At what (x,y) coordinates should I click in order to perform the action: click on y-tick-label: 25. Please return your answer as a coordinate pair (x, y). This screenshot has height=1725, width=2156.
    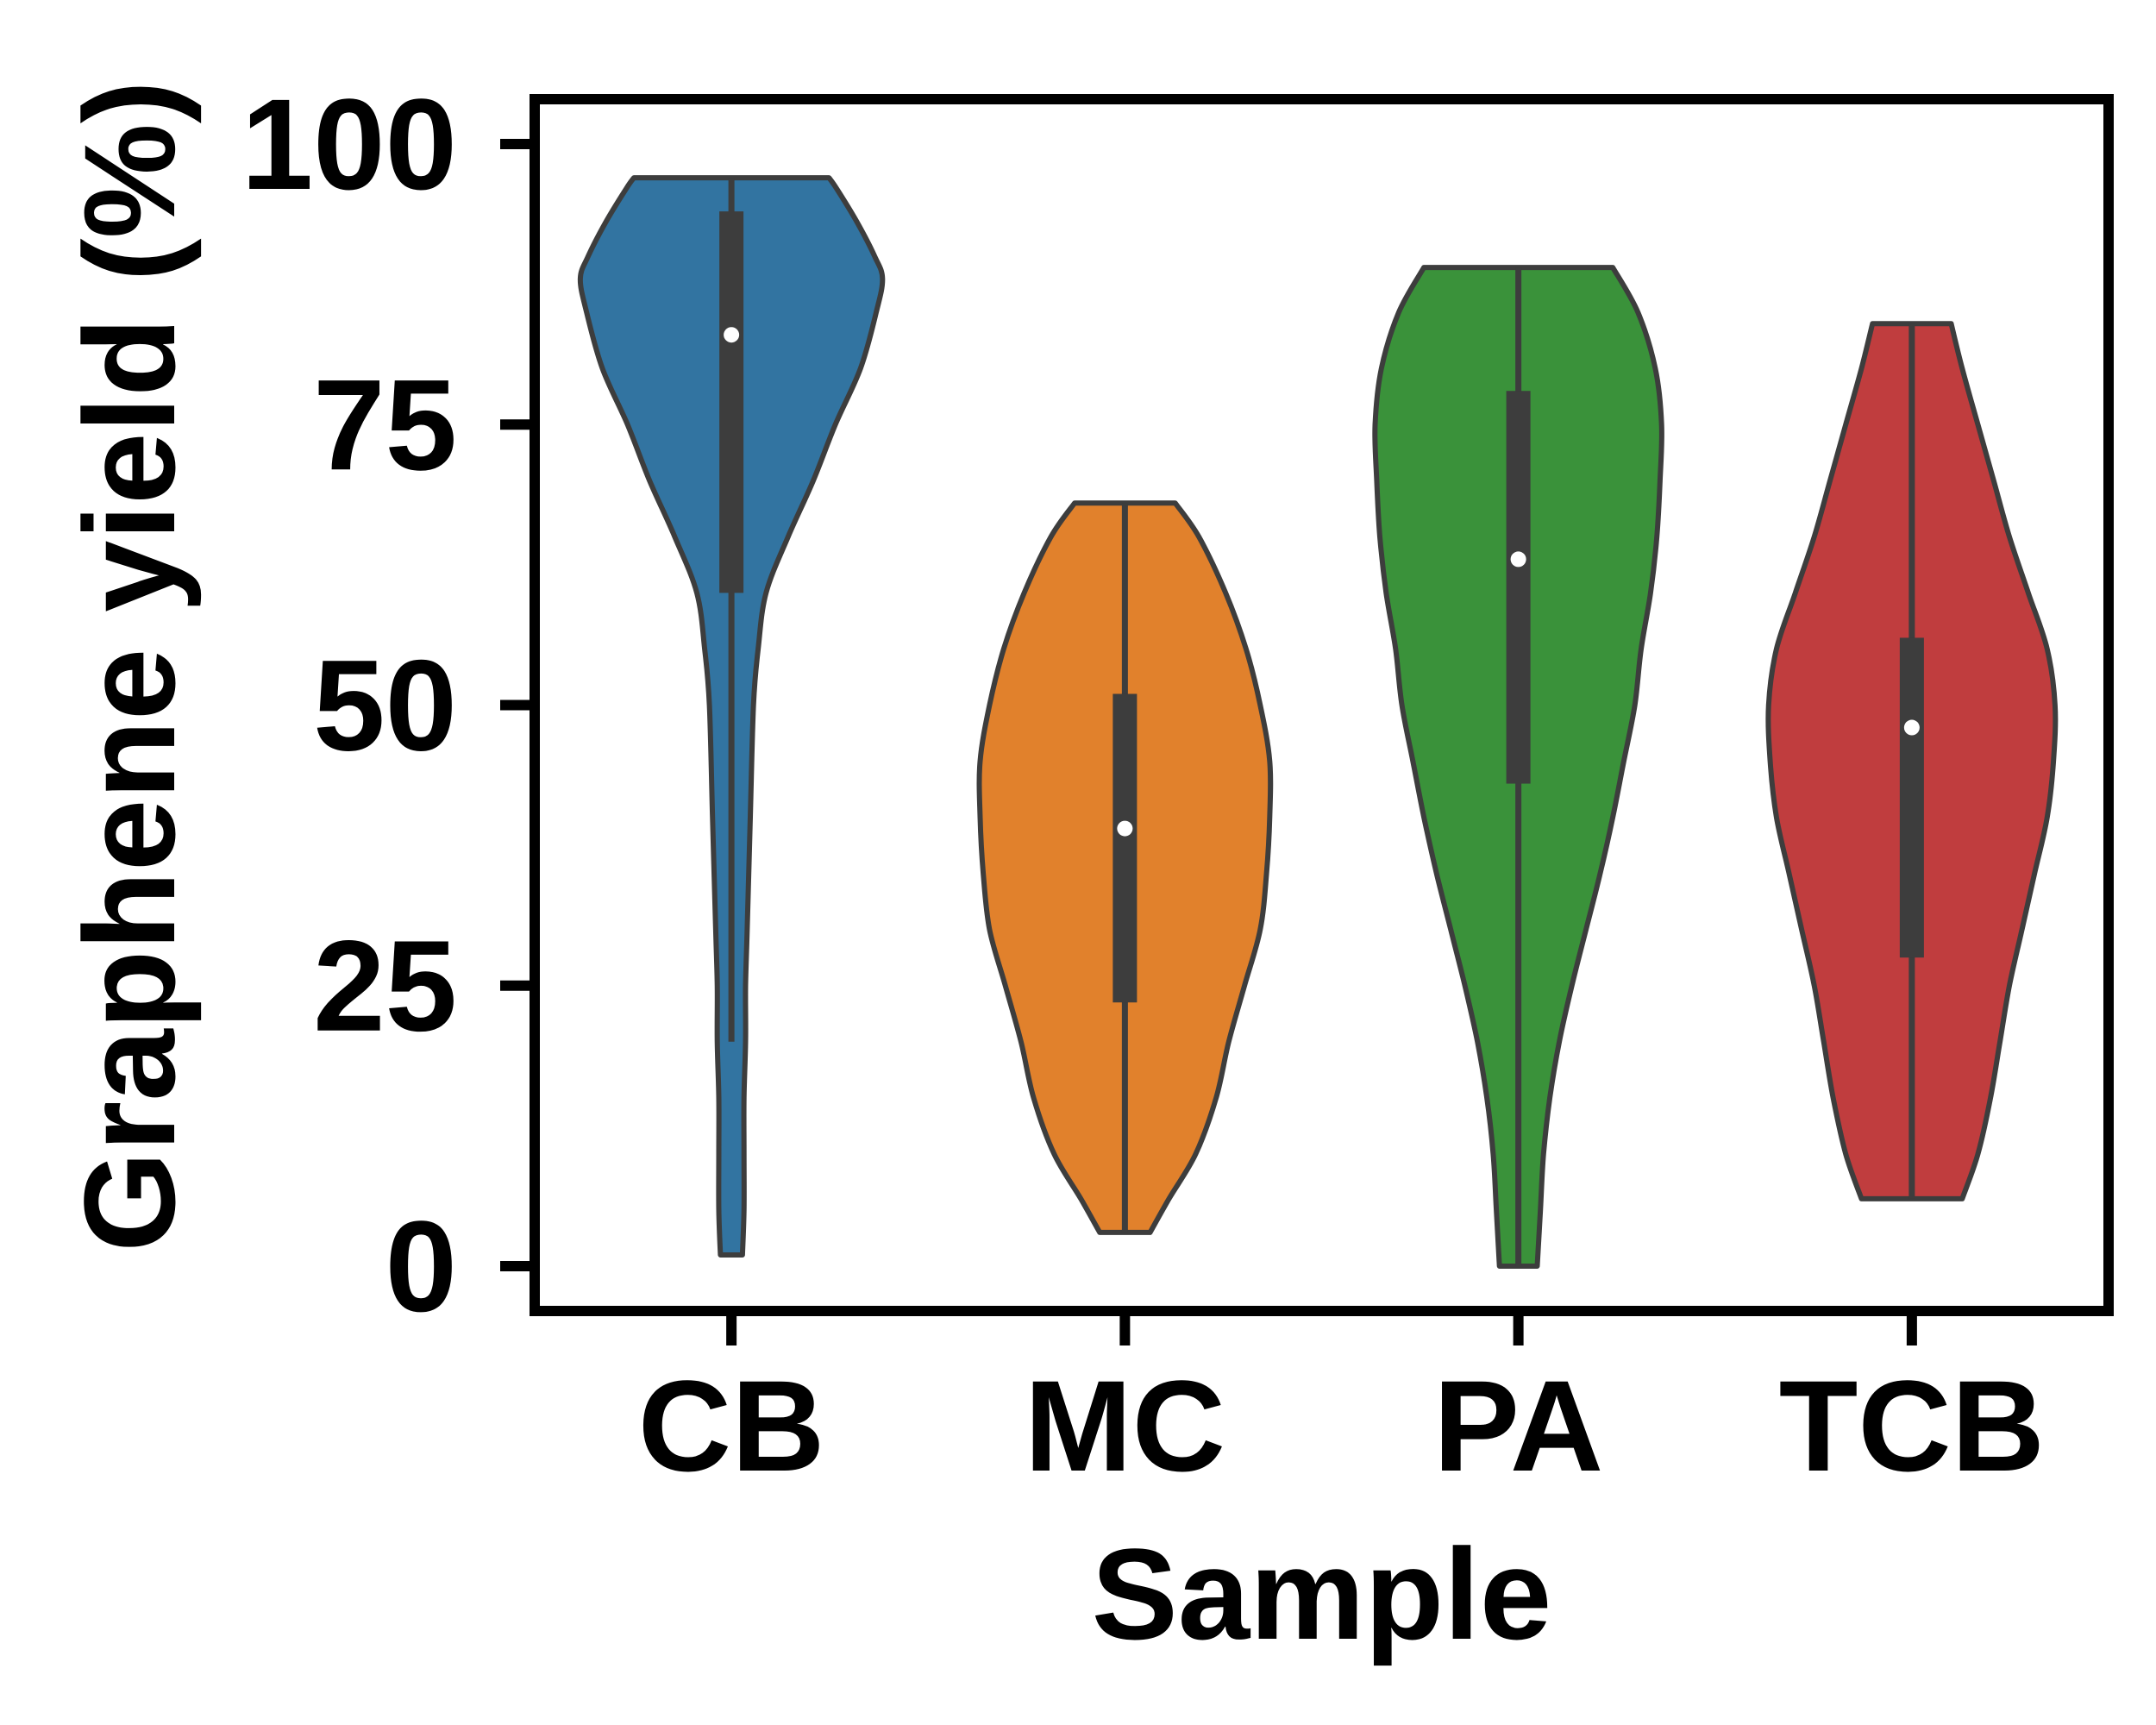
    Looking at the image, I should click on (385, 986).